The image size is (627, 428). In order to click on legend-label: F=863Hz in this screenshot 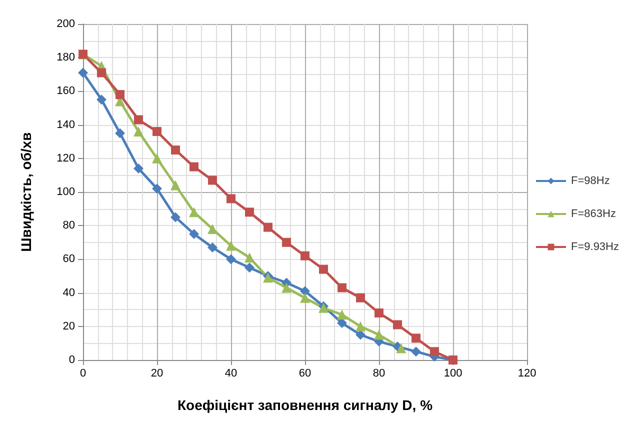, I will do `click(593, 214)`.